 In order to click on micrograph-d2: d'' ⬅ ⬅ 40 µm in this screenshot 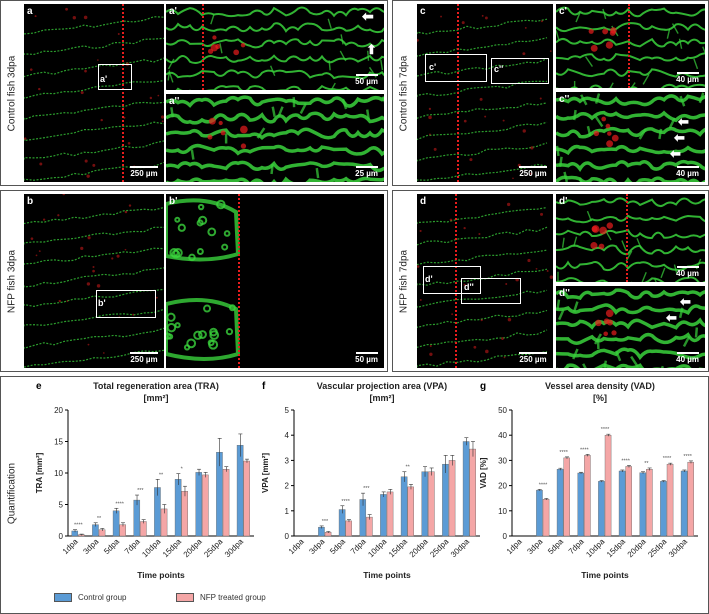, I will do `click(630, 327)`.